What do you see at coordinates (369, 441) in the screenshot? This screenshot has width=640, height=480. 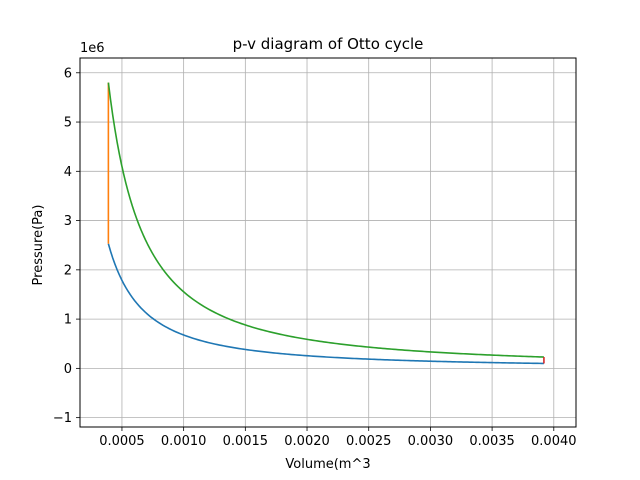 I see `x-tick-label: 0.0025` at bounding box center [369, 441].